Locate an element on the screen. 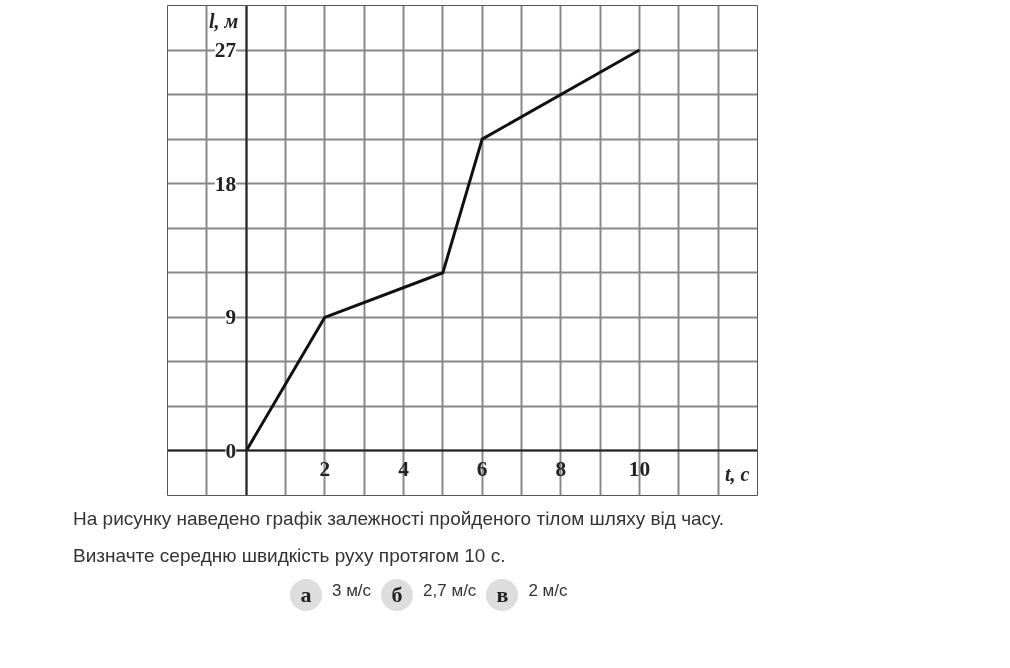 The image size is (1010, 668). text: б is located at coordinates (397, 595).